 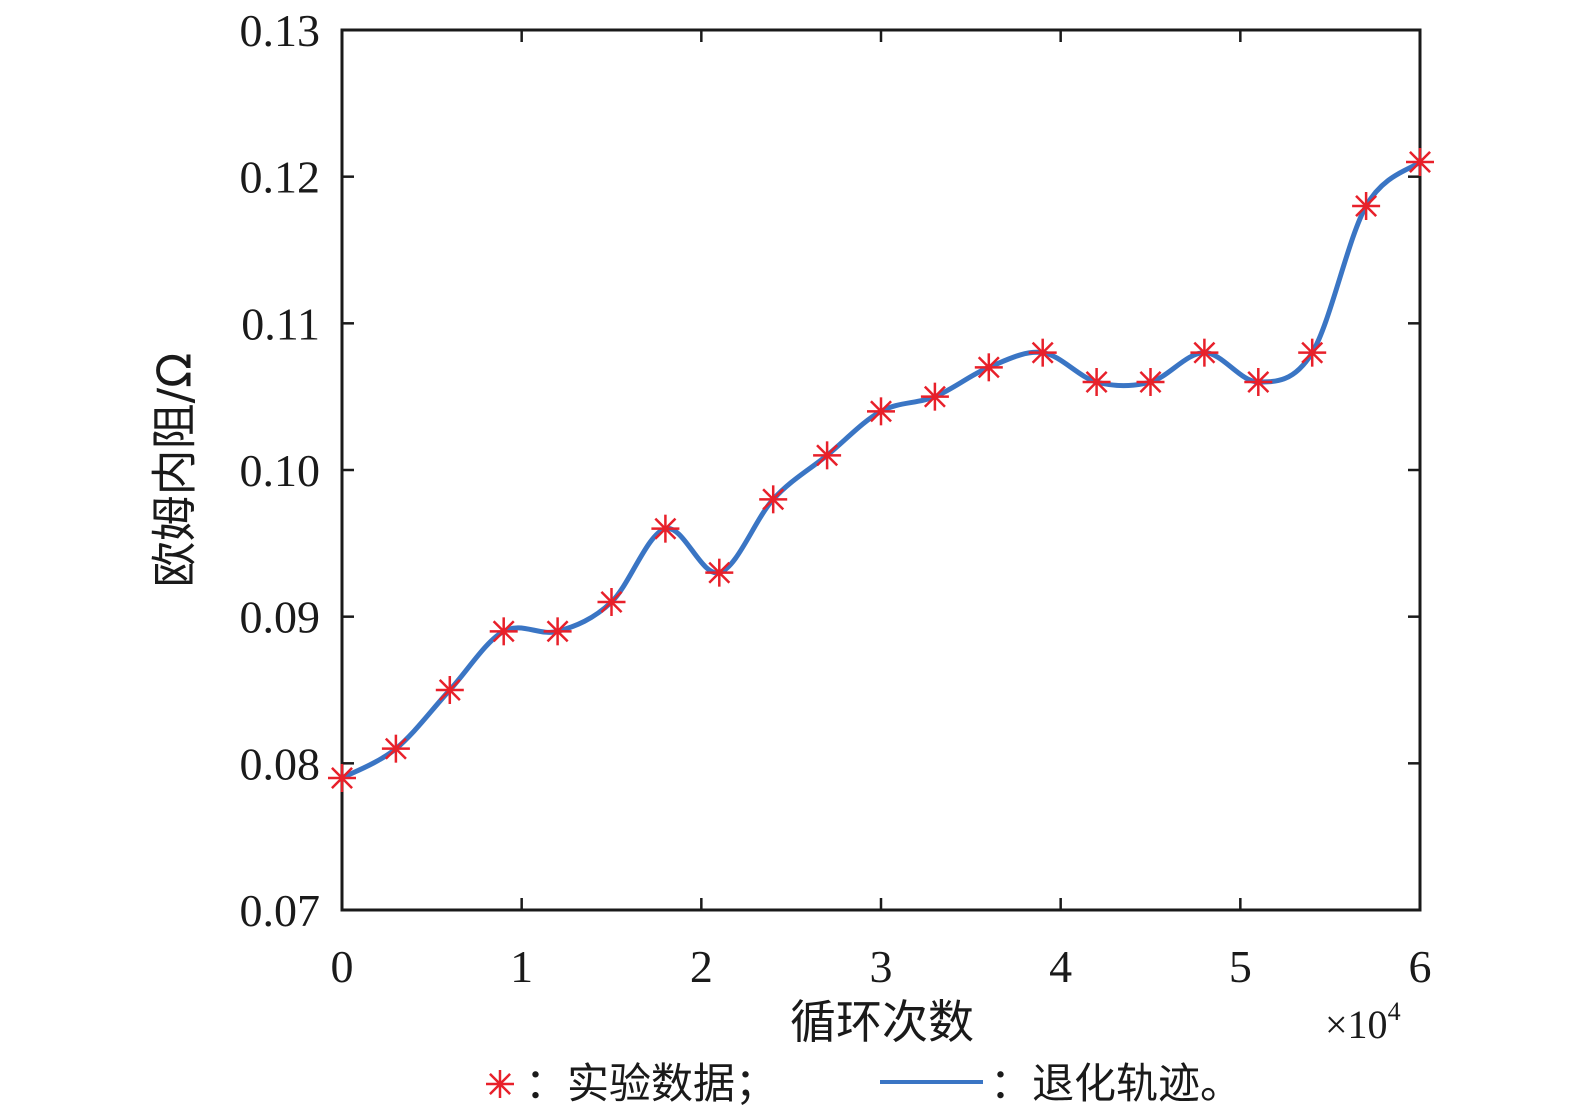 I want to click on x-axis-multiplier-exponent: 4, so click(x=1394, y=1011).